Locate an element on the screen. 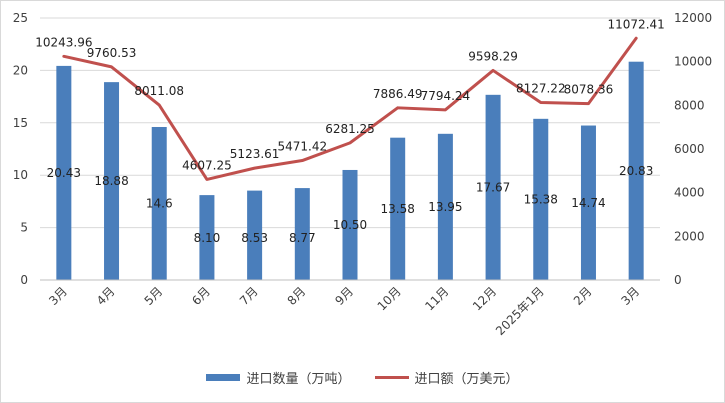 This screenshot has width=725, height=403. line-data-label: 8011.08 is located at coordinates (159, 91).